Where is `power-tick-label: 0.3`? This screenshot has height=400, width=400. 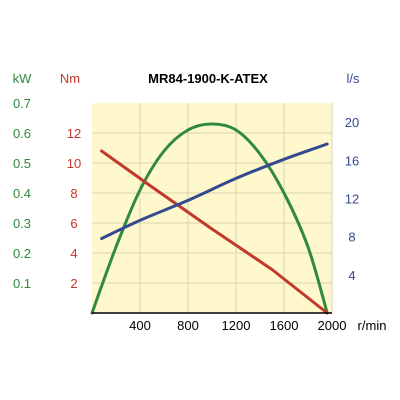 power-tick-label: 0.3 is located at coordinates (22, 223).